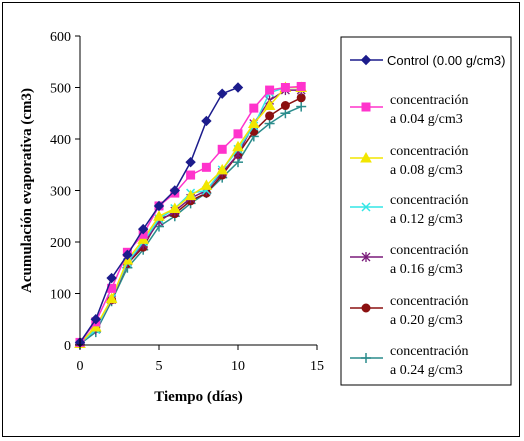  Describe the element at coordinates (238, 366) in the screenshot. I see `x-tick-label: 10` at that location.